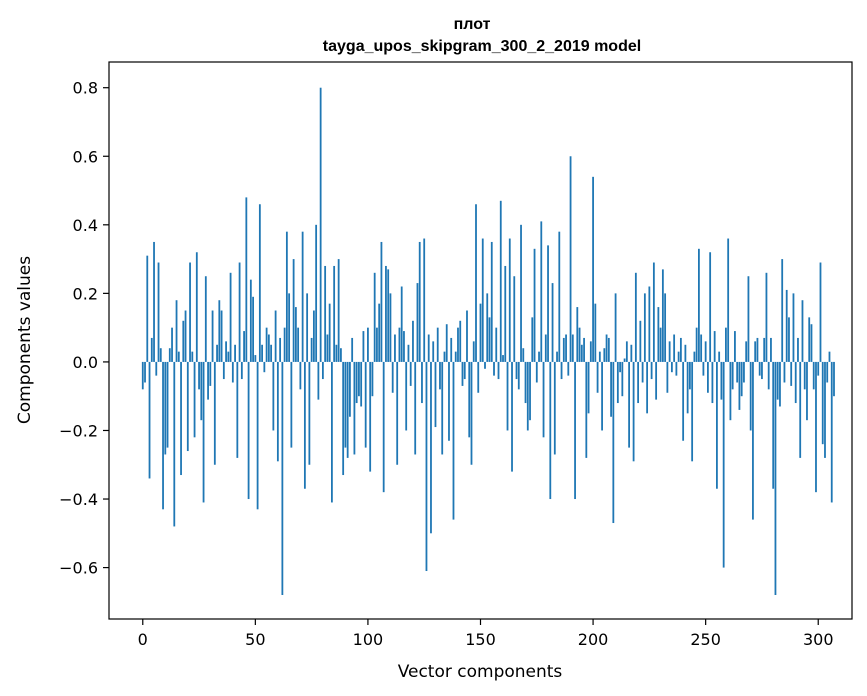 This screenshot has width=867, height=696. I want to click on y-tick-label-7: 0.8, so click(85, 88).